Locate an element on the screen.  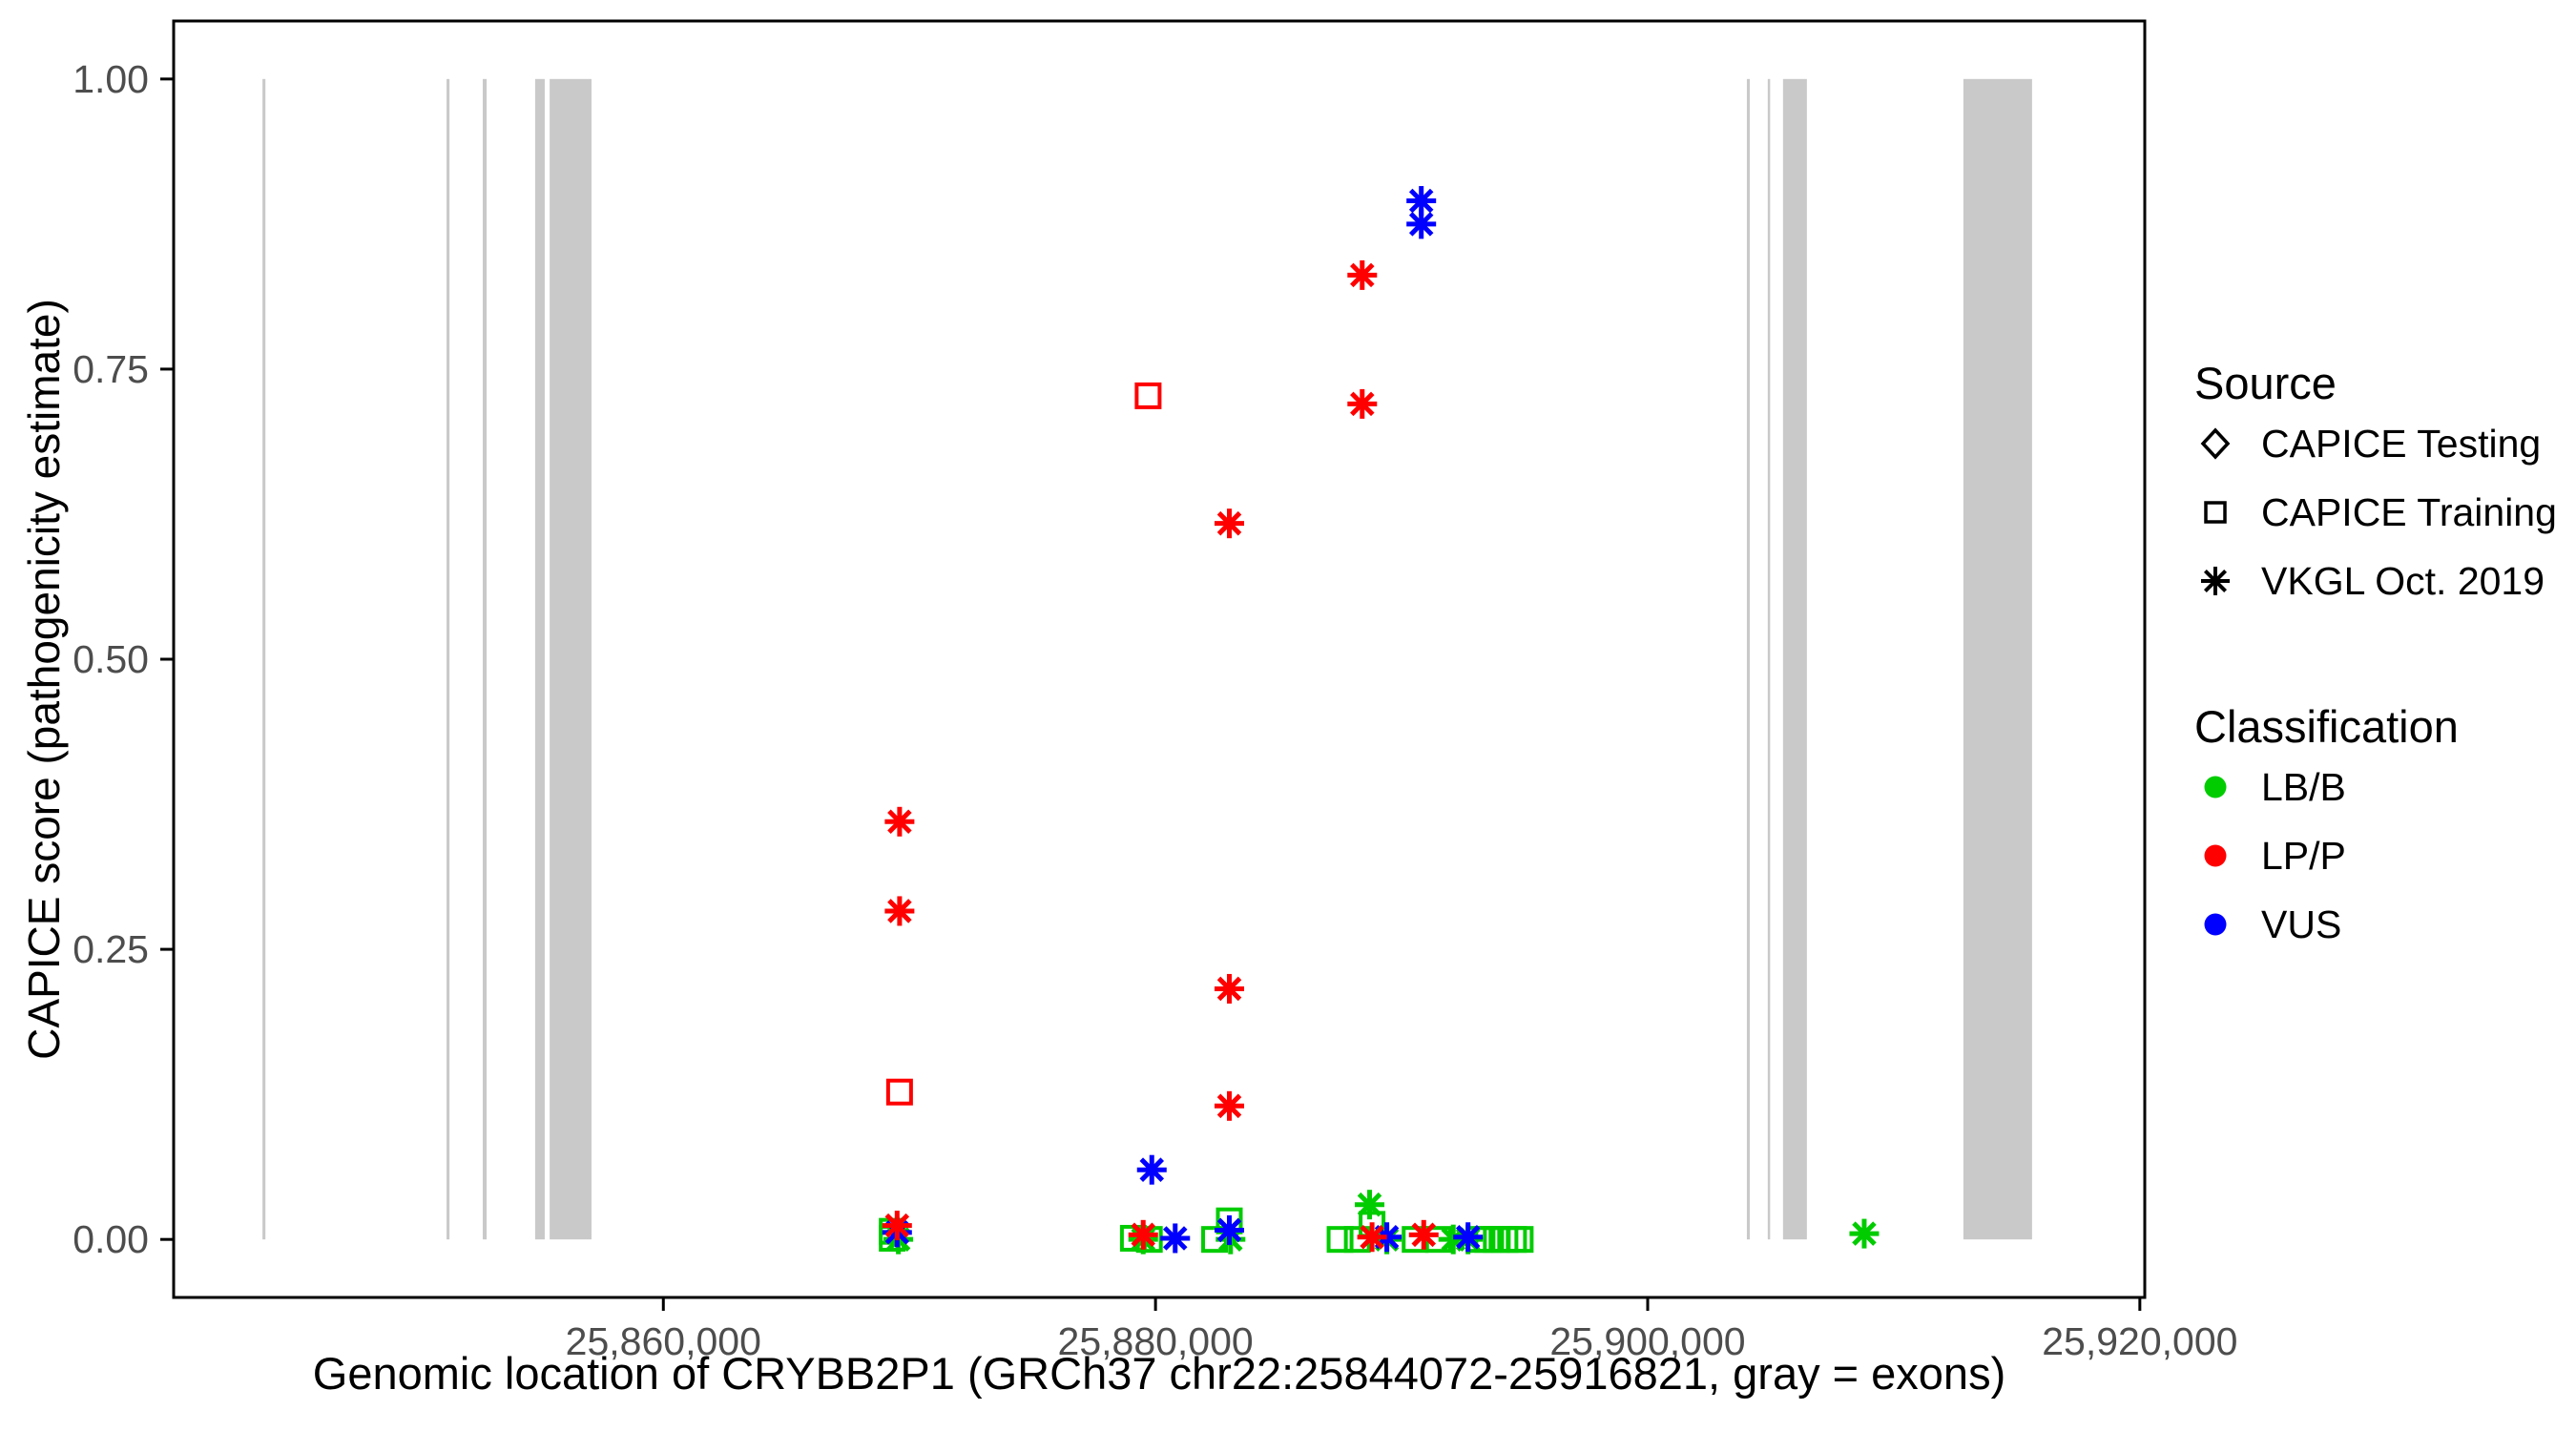
y-tick-label: 0.00 is located at coordinates (111, 1239).